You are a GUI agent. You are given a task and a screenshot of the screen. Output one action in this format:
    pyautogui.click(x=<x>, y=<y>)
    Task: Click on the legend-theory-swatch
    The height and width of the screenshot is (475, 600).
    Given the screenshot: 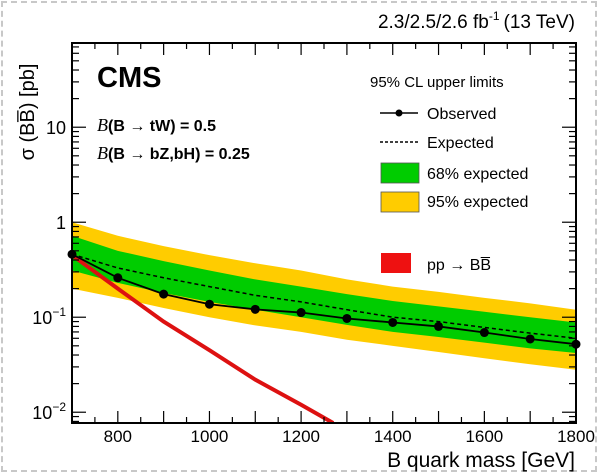 What is the action you would take?
    pyautogui.click(x=396, y=263)
    